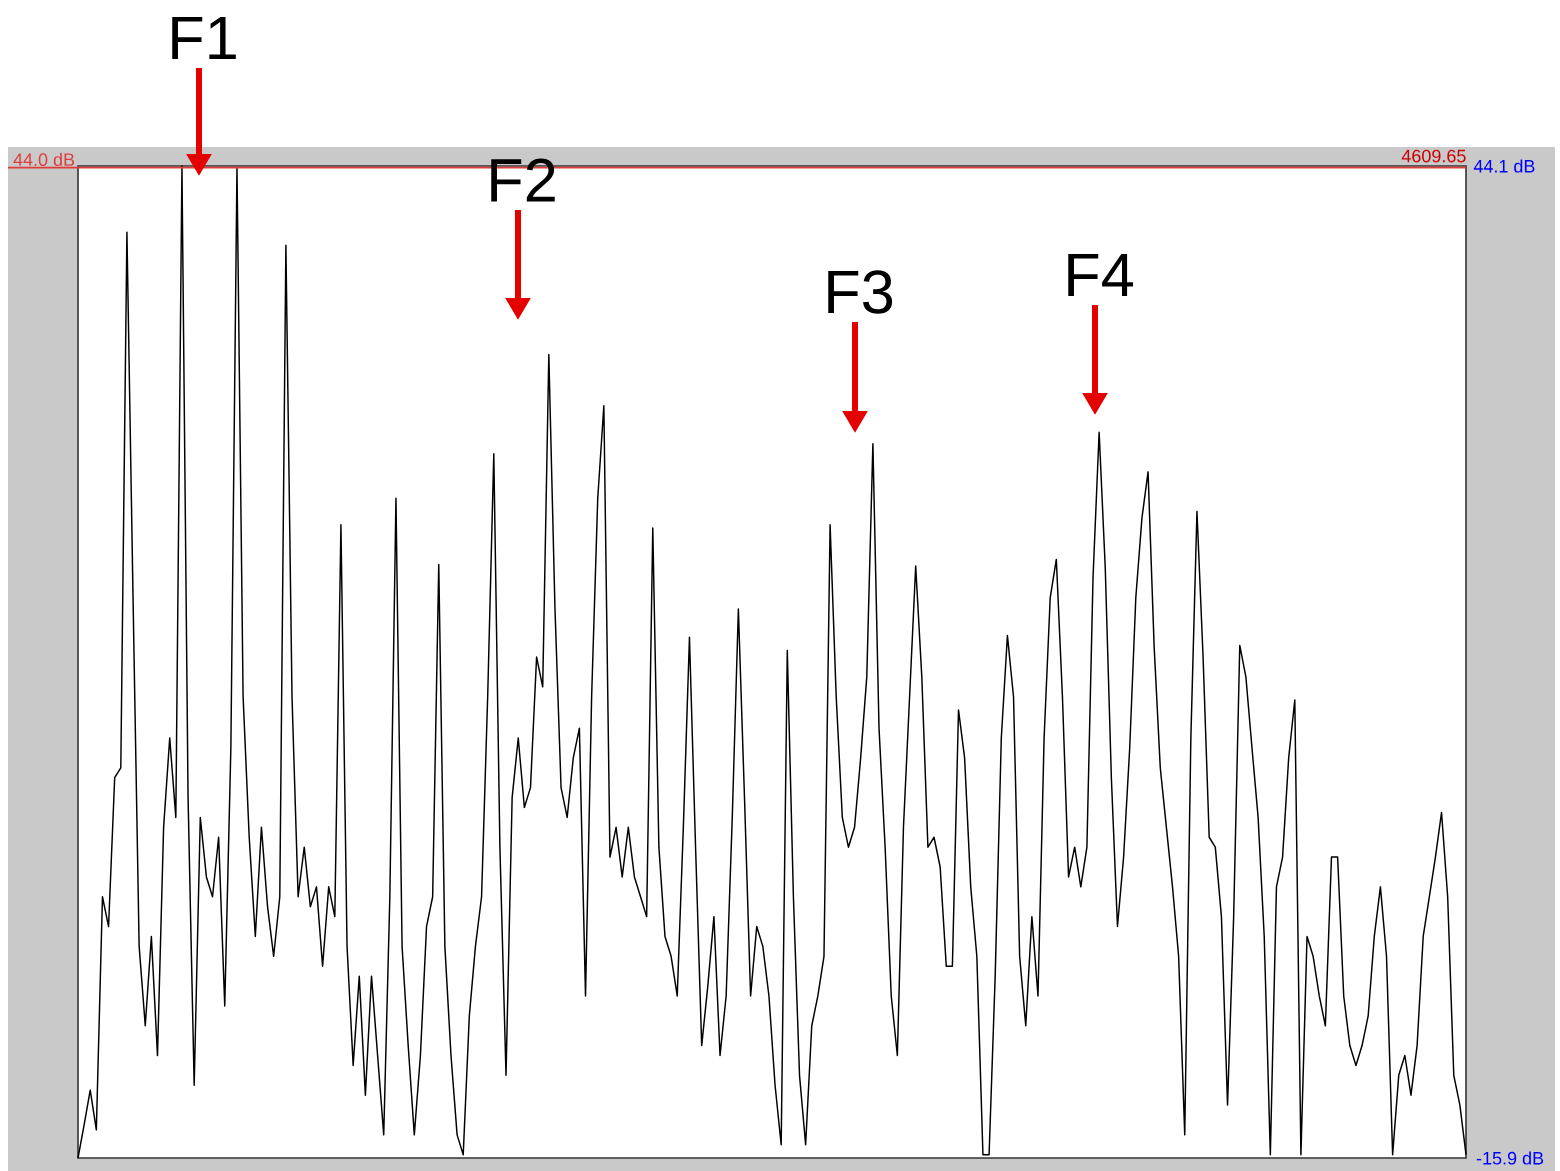  I want to click on annotation: F3, so click(860, 292).